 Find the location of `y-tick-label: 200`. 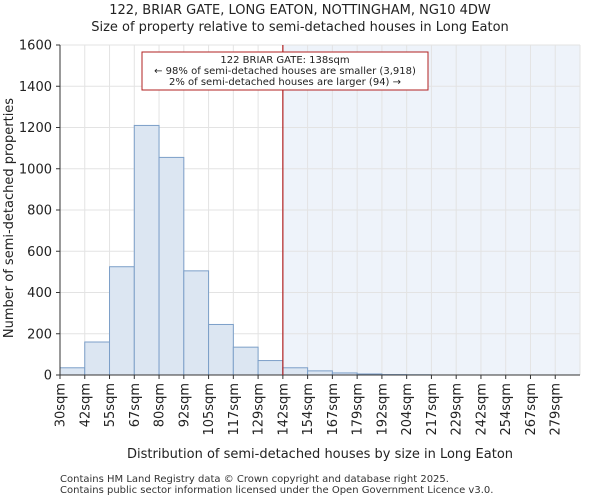

y-tick-label: 200 is located at coordinates (39, 334).